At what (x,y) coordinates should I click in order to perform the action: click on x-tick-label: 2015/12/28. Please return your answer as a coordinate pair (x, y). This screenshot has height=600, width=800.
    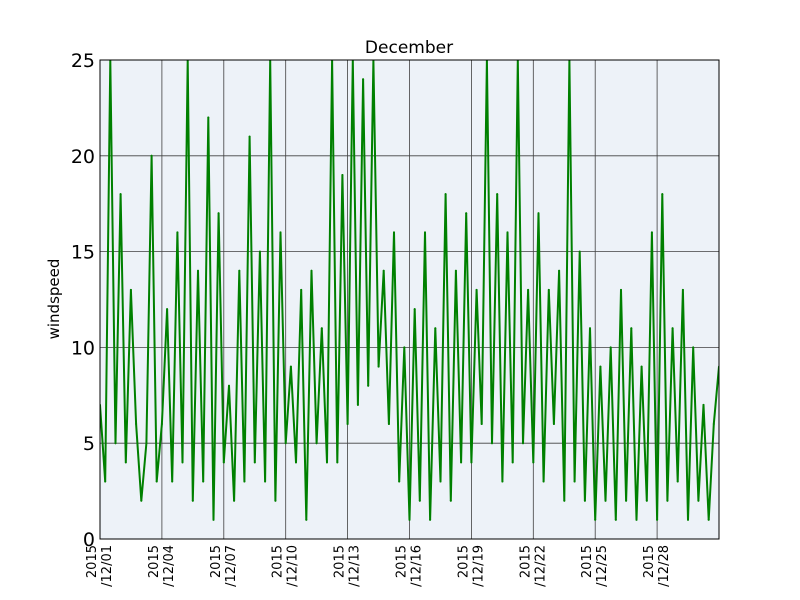
    Looking at the image, I should click on (657, 566).